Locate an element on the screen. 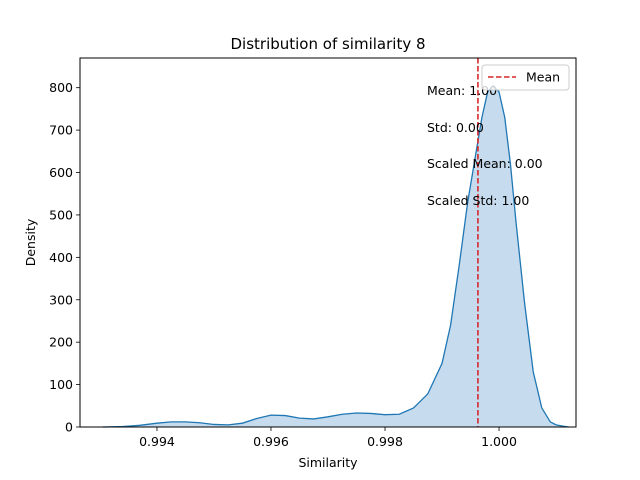 The width and height of the screenshot is (640, 480). x-tick-label: 0.994 is located at coordinates (157, 441).